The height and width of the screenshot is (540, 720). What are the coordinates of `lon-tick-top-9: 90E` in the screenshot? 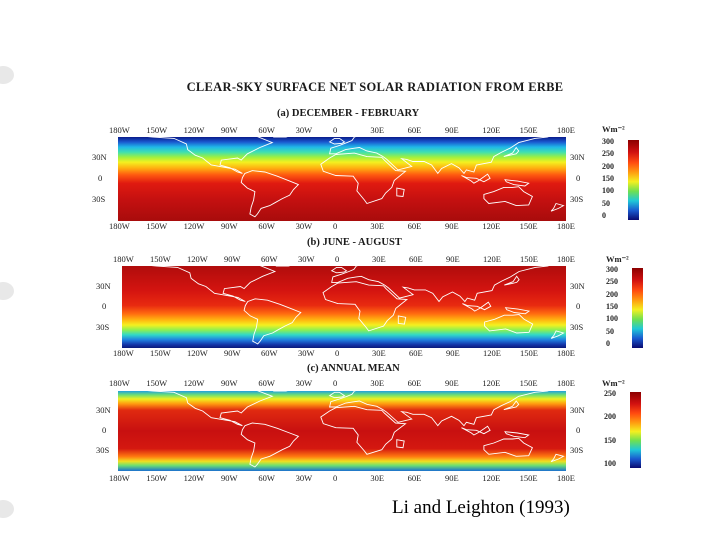 It's located at (453, 259).